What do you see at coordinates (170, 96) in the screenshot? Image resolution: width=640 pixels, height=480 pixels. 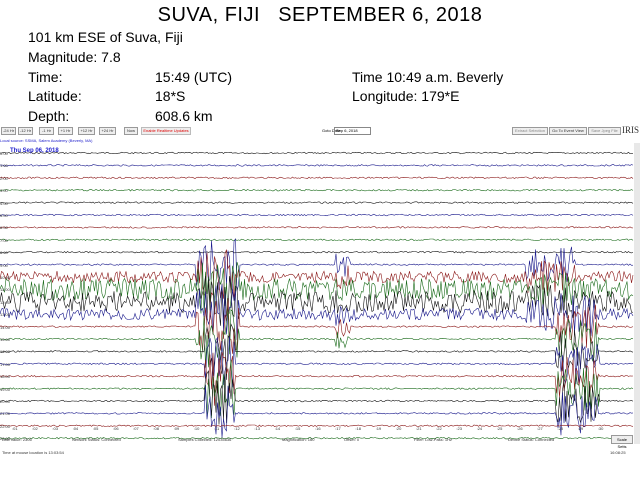 I see `latitude-value: 18*S` at bounding box center [170, 96].